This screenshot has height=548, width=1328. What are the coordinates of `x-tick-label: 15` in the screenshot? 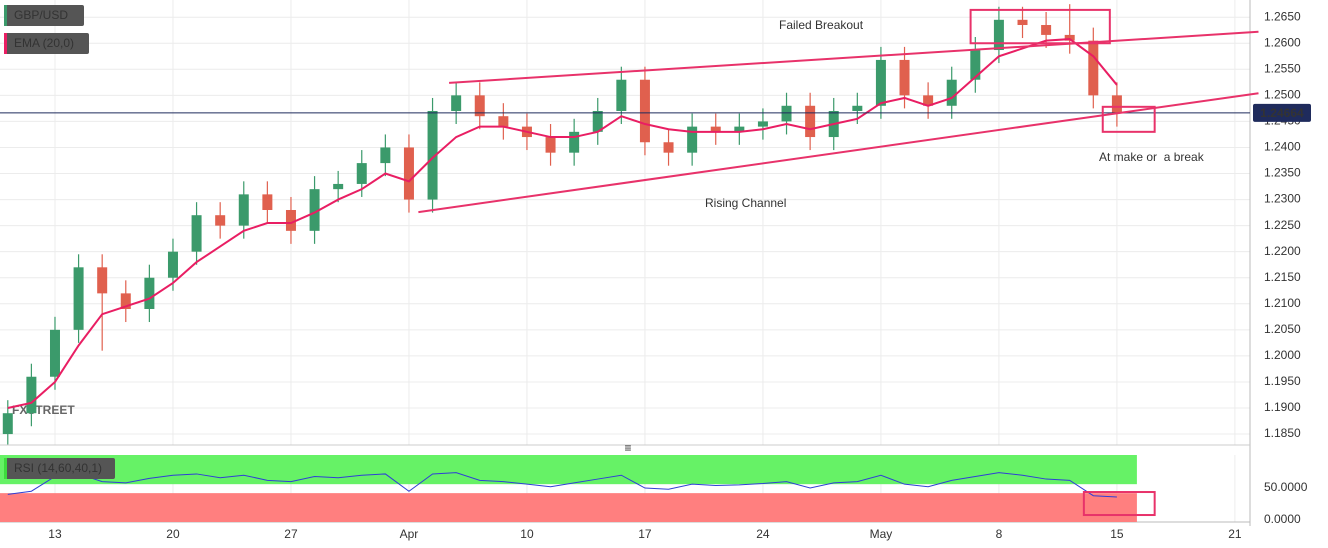 It's located at (1117, 534).